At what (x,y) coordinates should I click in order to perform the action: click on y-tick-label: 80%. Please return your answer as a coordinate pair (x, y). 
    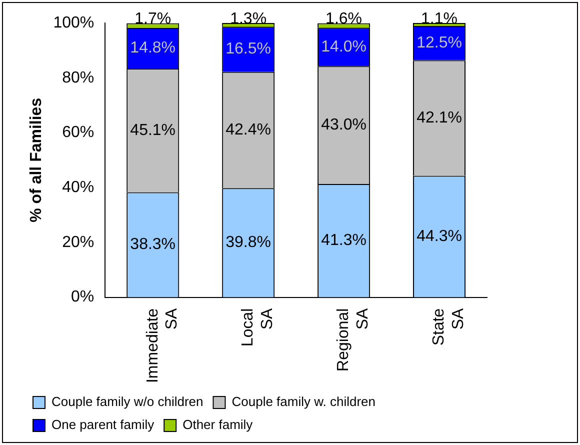
    Looking at the image, I should click on (78, 77).